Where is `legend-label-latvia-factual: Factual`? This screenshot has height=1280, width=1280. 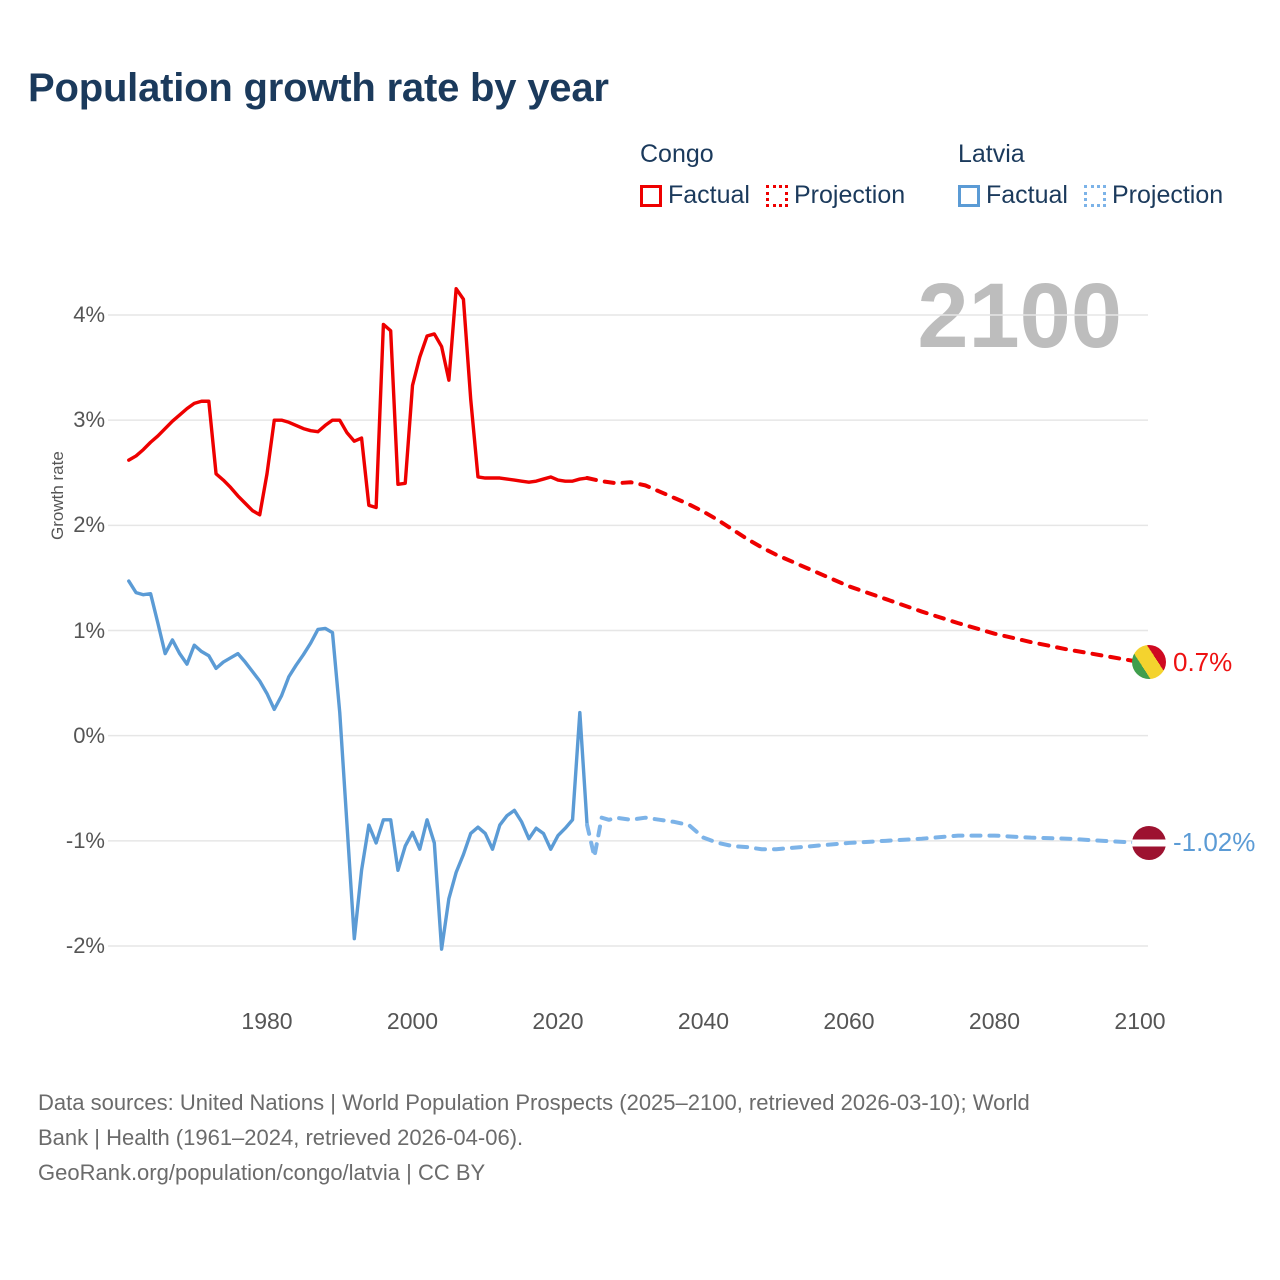
legend-label-latvia-factual: Factual is located at coordinates (1027, 195).